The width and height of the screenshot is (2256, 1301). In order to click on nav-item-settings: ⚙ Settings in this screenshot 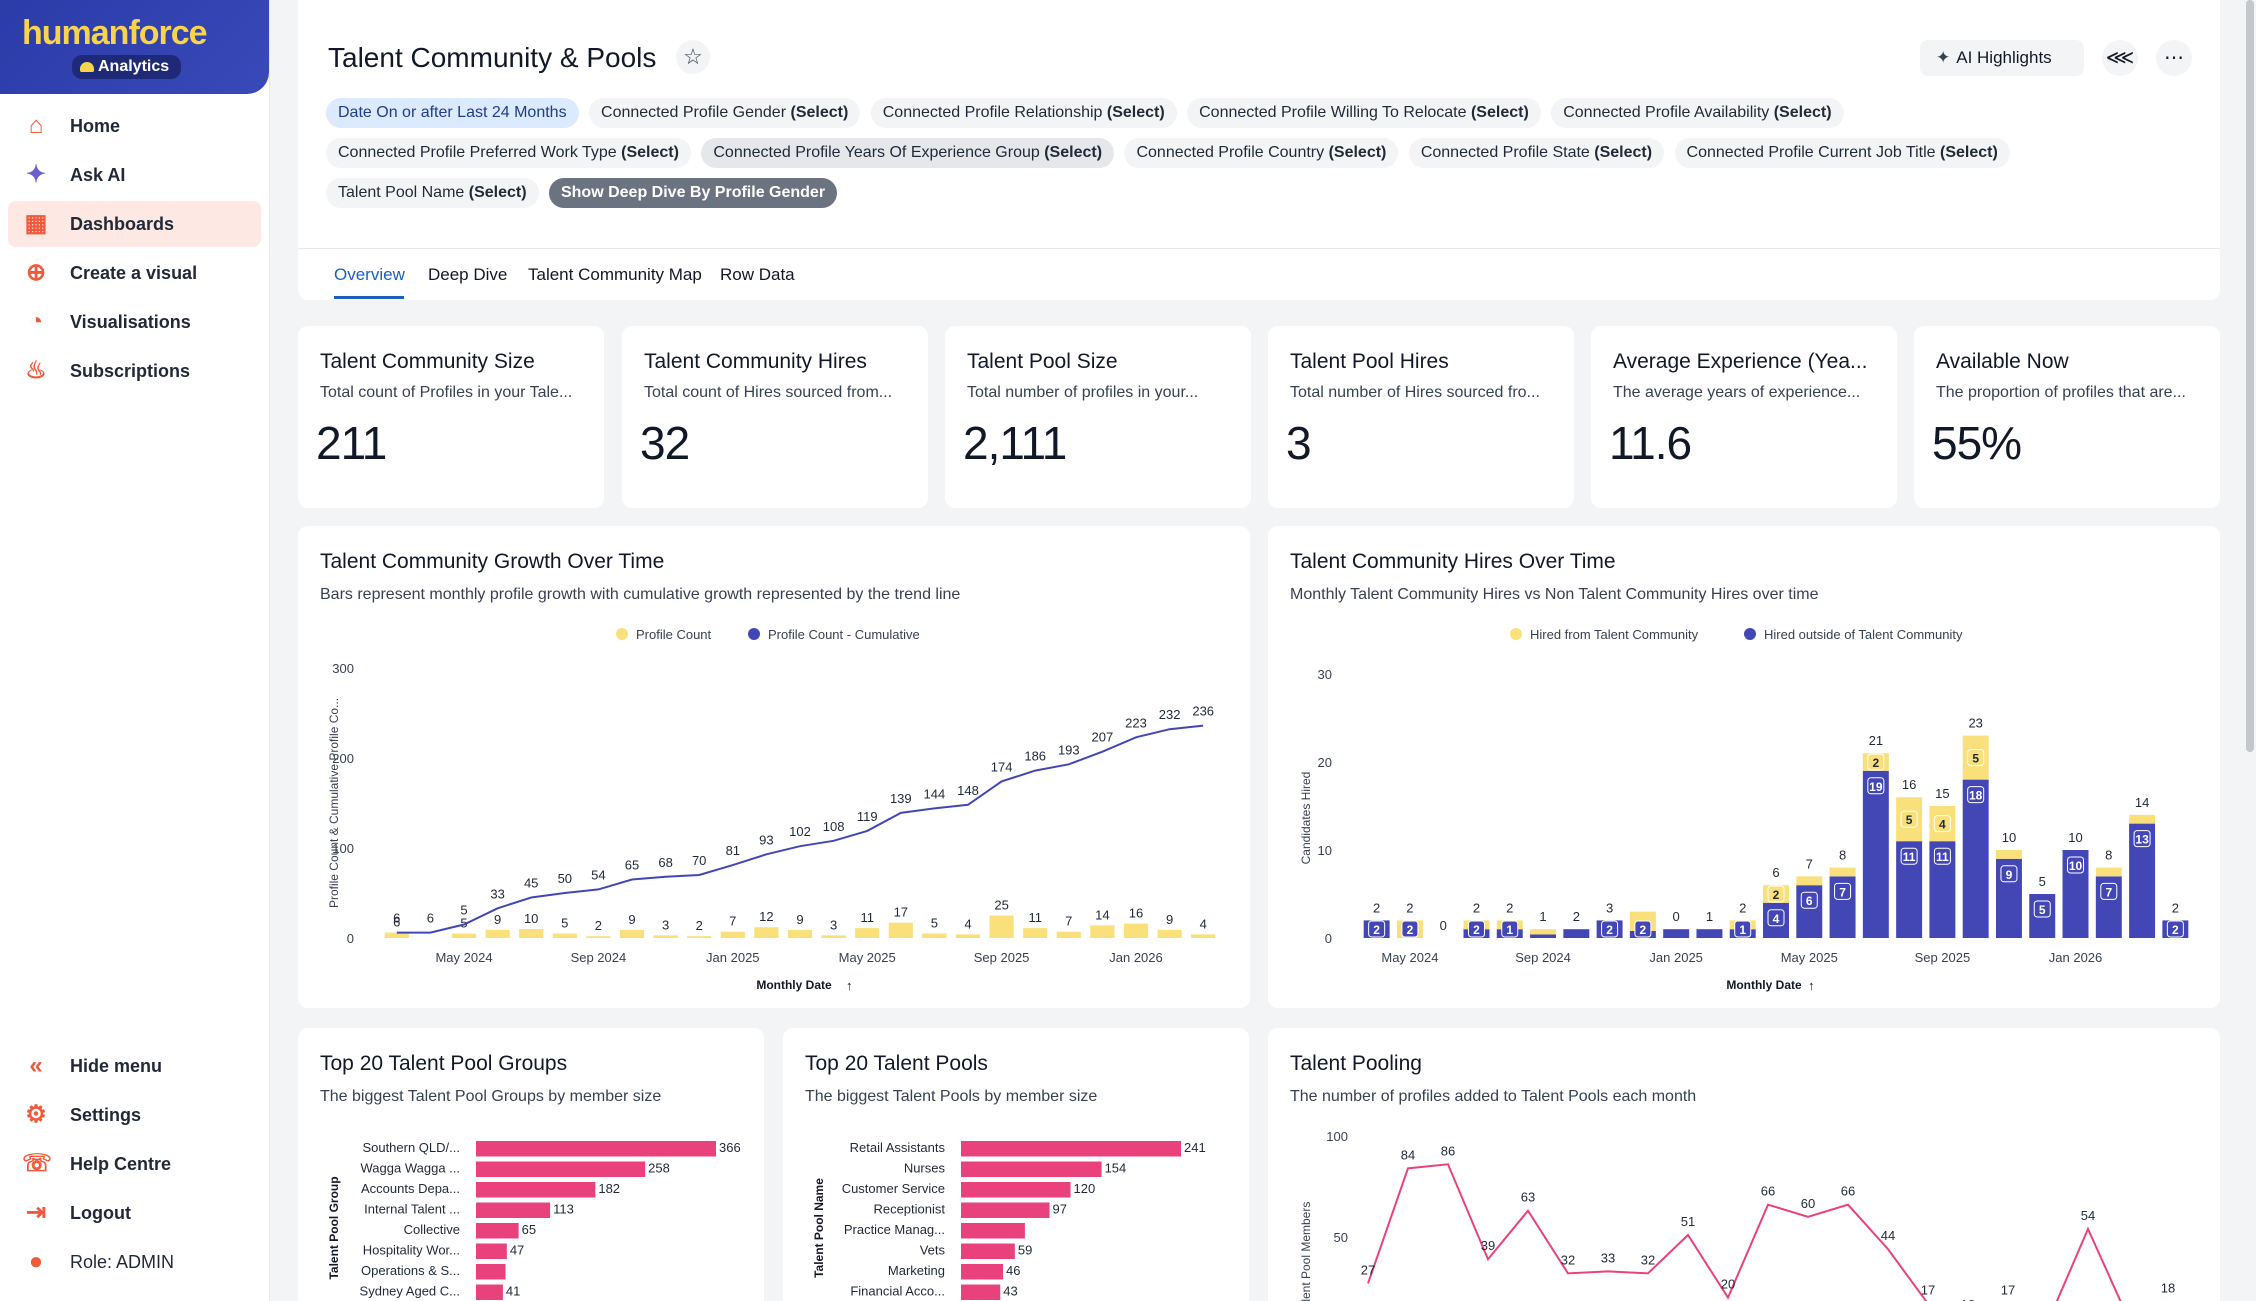, I will do `click(134, 1115)`.